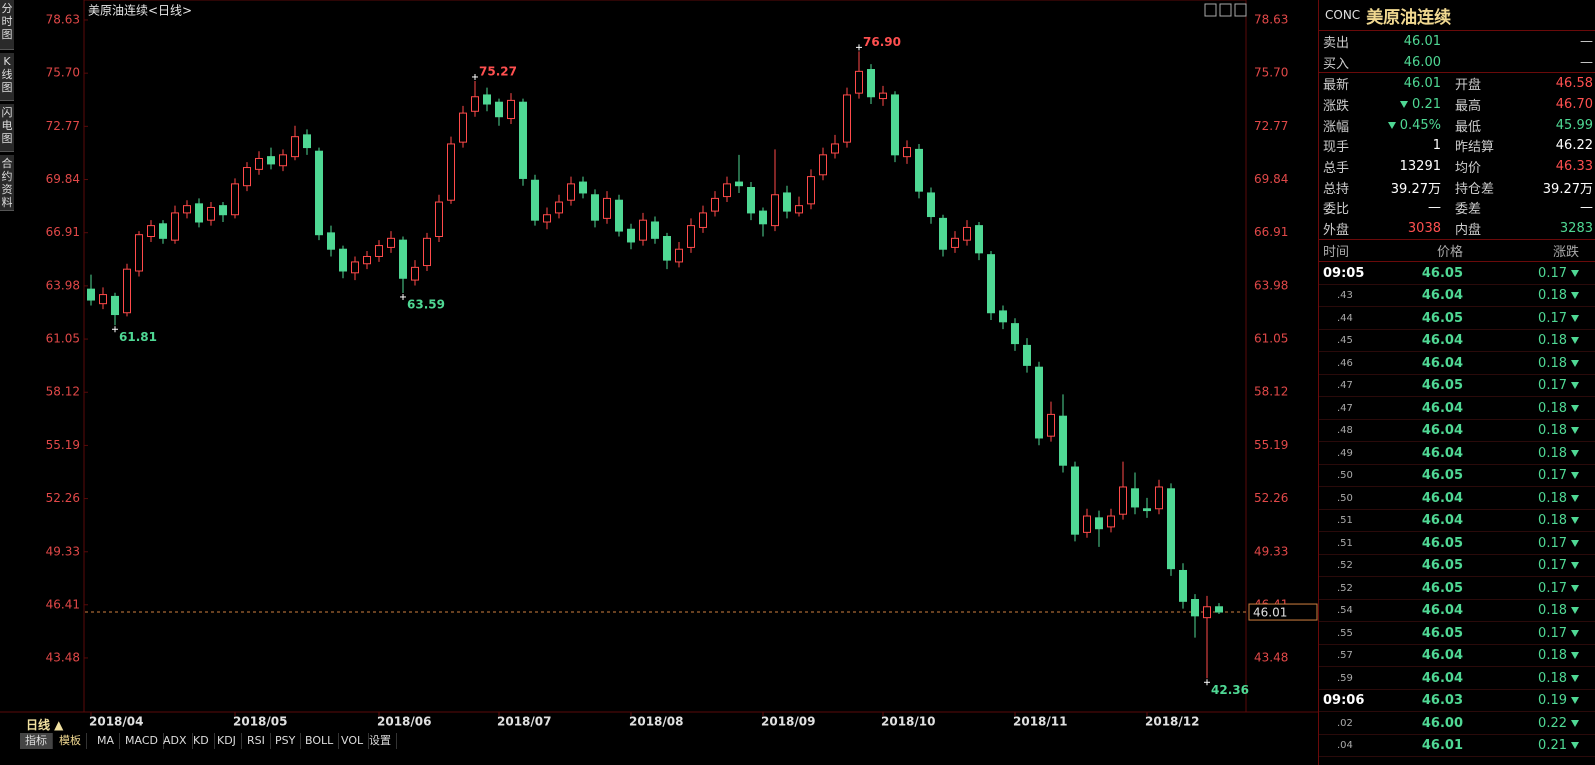 The image size is (1595, 765). I want to click on toolbar-button: MA, so click(106, 741).